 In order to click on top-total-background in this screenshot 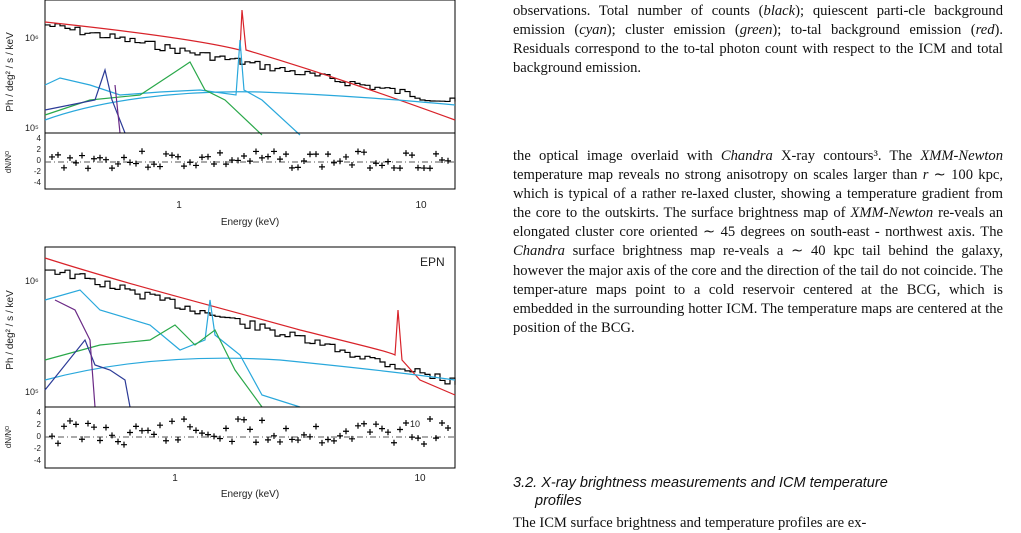, I will do `click(250, 65)`.